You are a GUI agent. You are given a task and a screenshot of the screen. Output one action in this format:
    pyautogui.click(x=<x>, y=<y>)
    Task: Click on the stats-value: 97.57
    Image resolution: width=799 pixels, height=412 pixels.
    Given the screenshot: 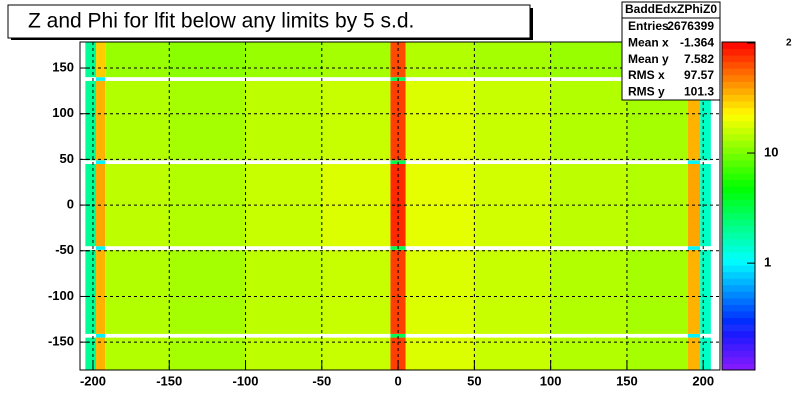 What is the action you would take?
    pyautogui.click(x=699, y=75)
    